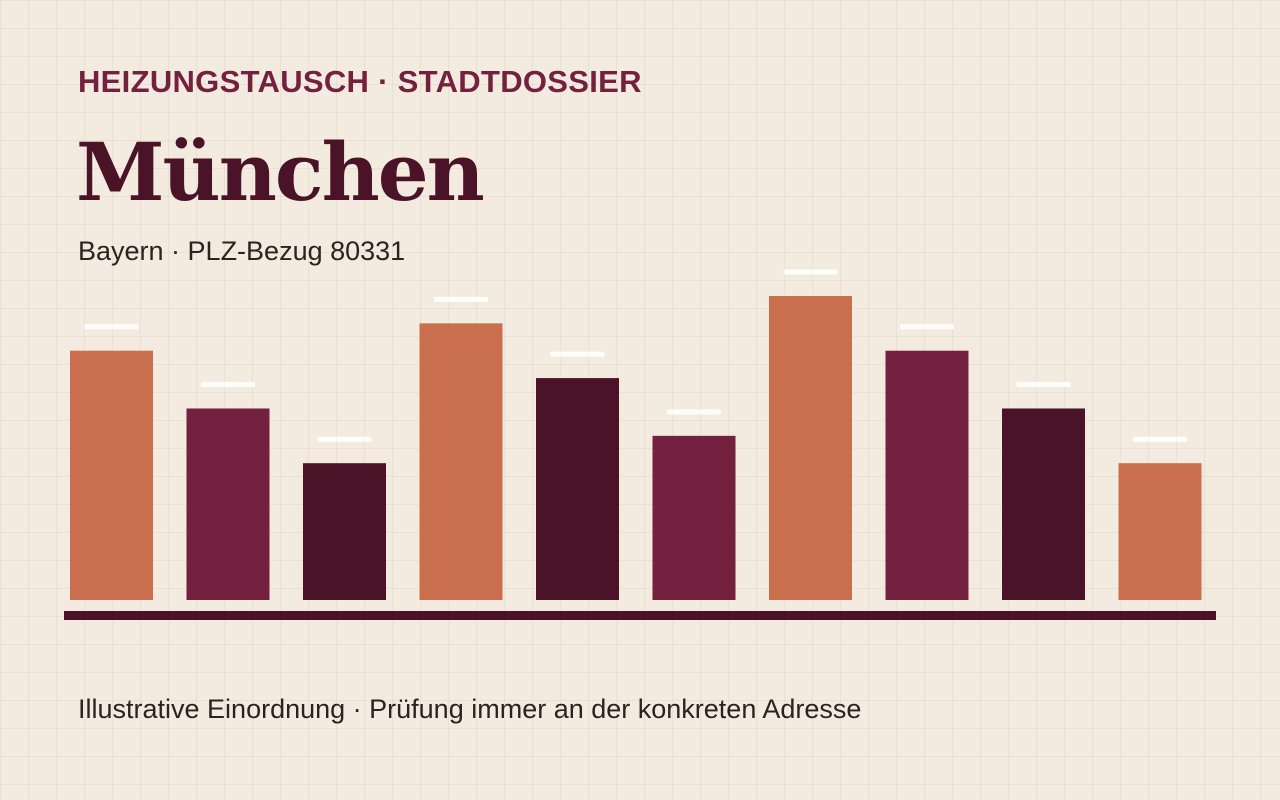 This screenshot has width=1280, height=800. Describe the element at coordinates (640, 615) in the screenshot. I see `chart-baseline` at that location.